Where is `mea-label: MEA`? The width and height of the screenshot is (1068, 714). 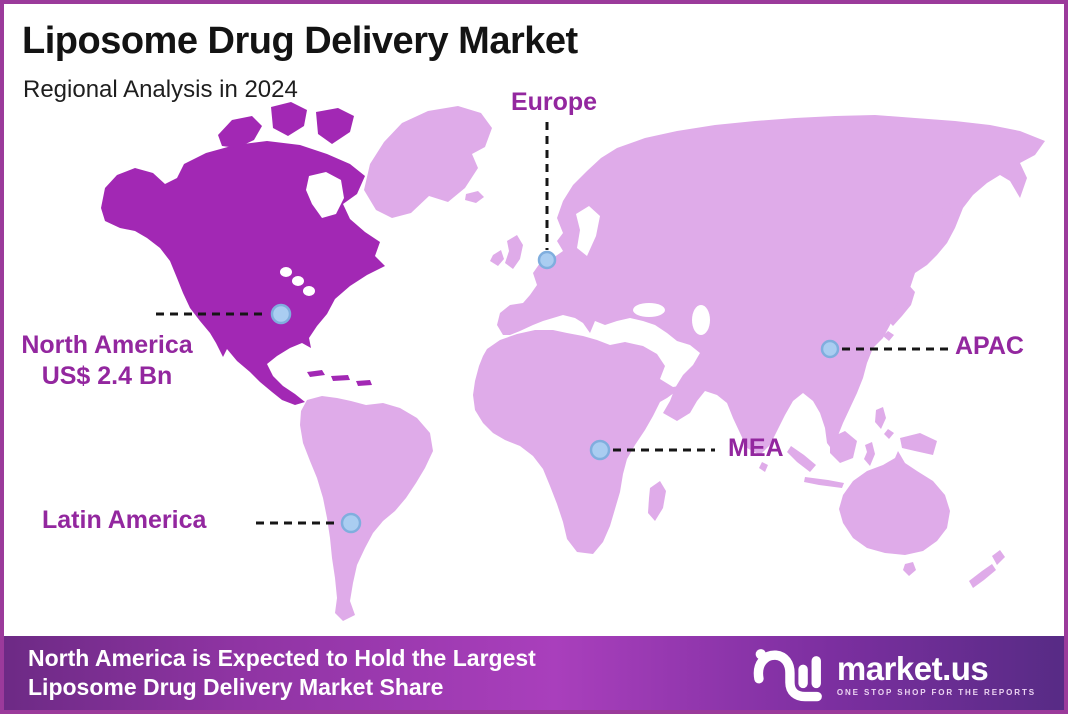
mea-label: MEA is located at coordinates (756, 448).